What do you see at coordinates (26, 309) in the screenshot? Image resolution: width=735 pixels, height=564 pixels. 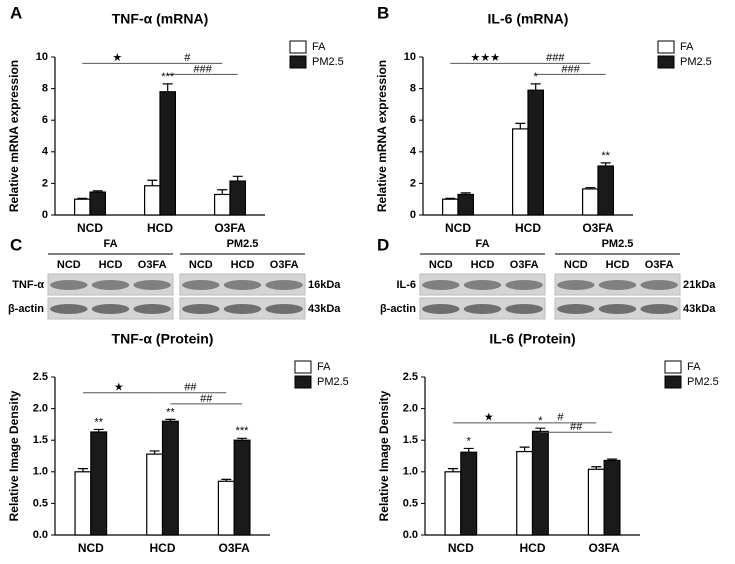 I see `blot-row-label: β-actin` at bounding box center [26, 309].